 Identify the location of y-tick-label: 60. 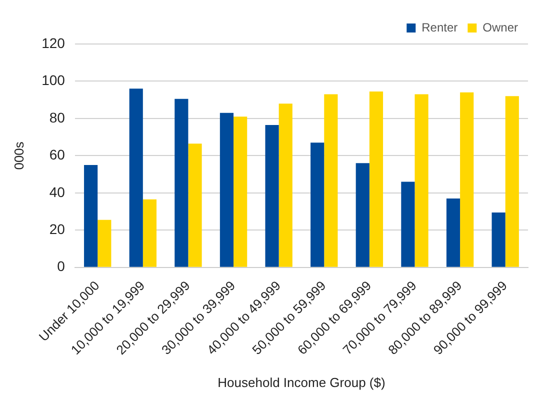
(57, 154).